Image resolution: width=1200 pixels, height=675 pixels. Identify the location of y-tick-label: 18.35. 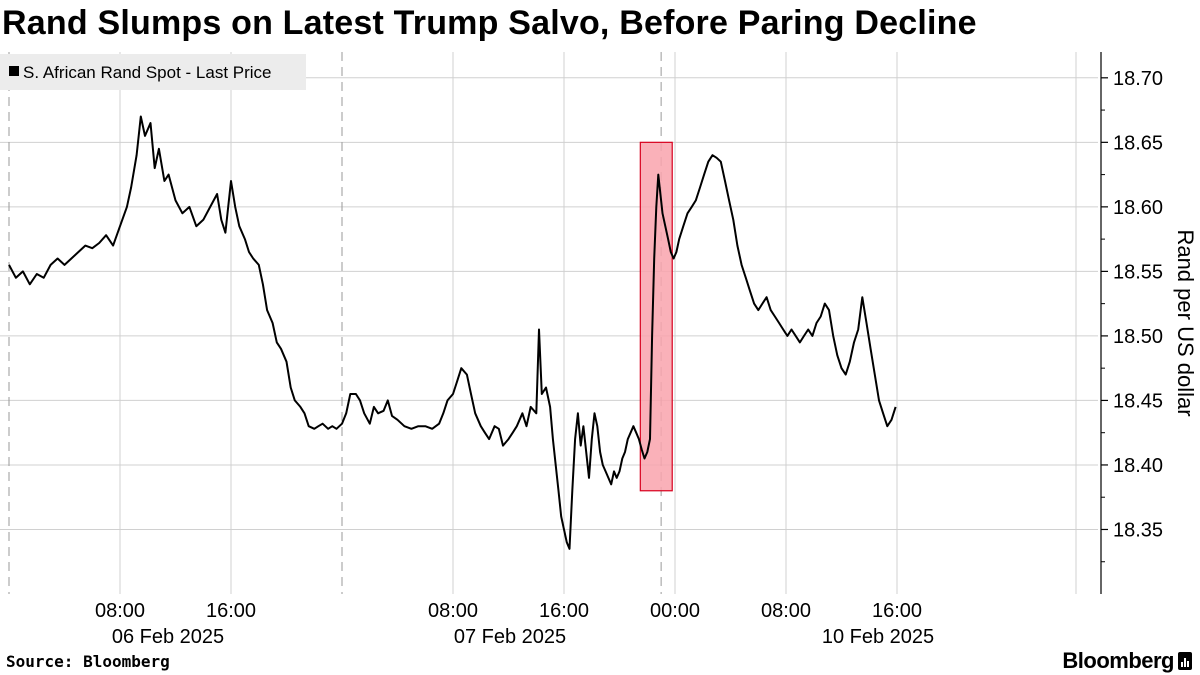
(1138, 530).